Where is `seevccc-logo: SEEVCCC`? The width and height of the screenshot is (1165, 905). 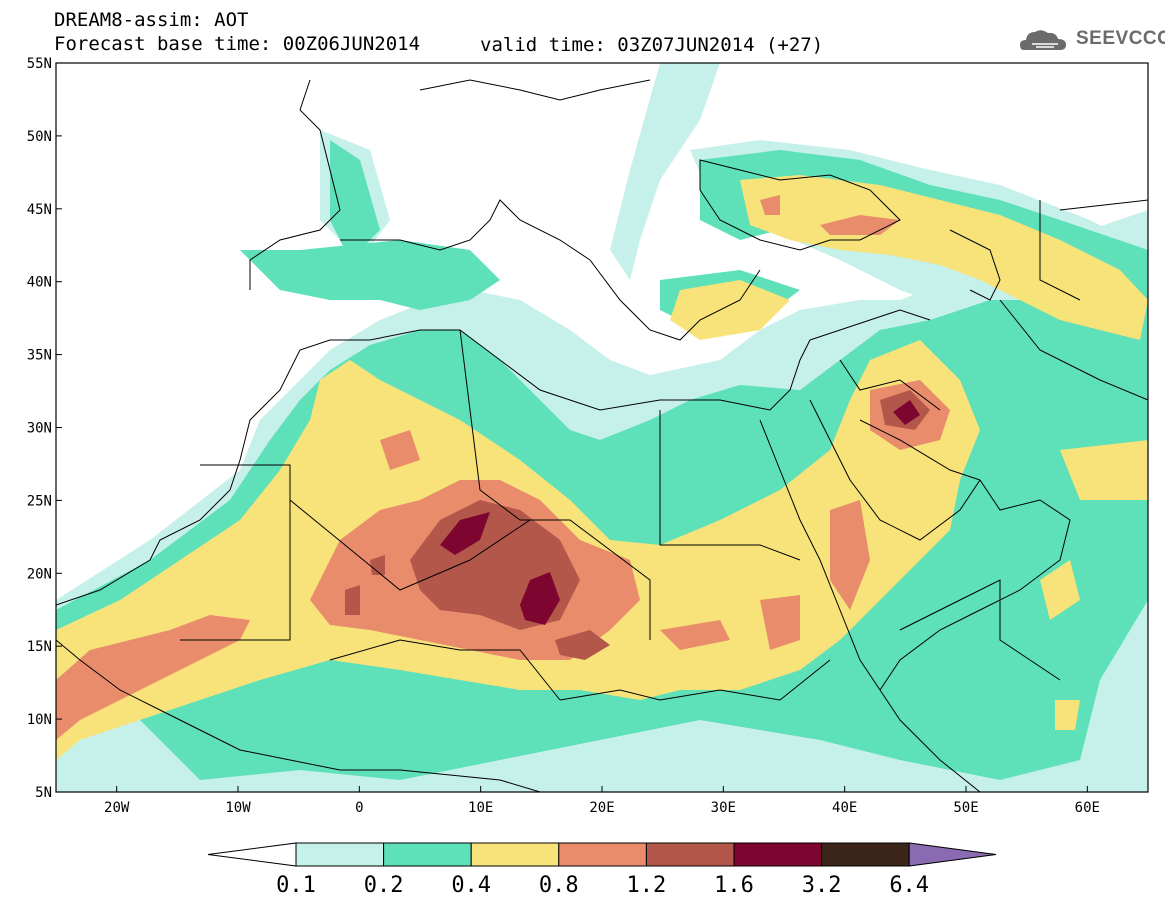
seevccc-logo: SEEVCCC is located at coordinates (1120, 38).